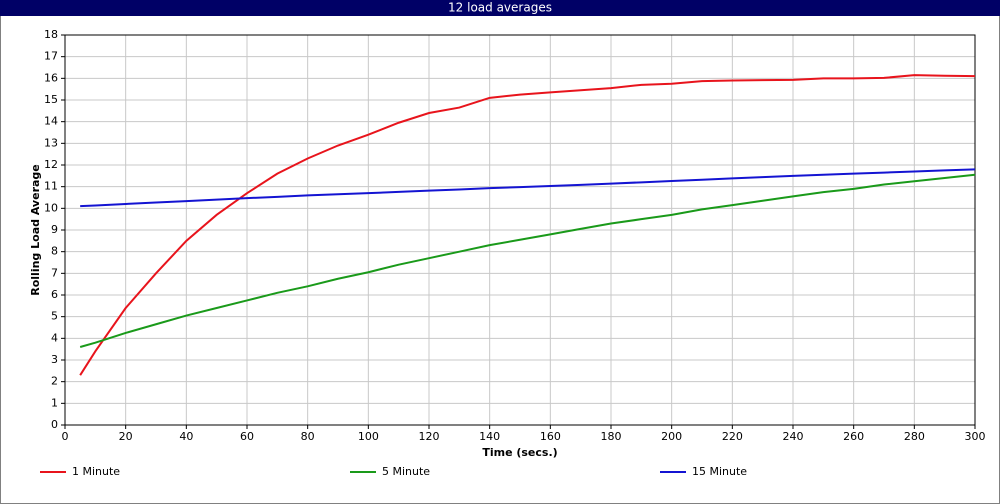 Image resolution: width=1000 pixels, height=504 pixels. What do you see at coordinates (247, 436) in the screenshot?
I see `x-tick-label: 60` at bounding box center [247, 436].